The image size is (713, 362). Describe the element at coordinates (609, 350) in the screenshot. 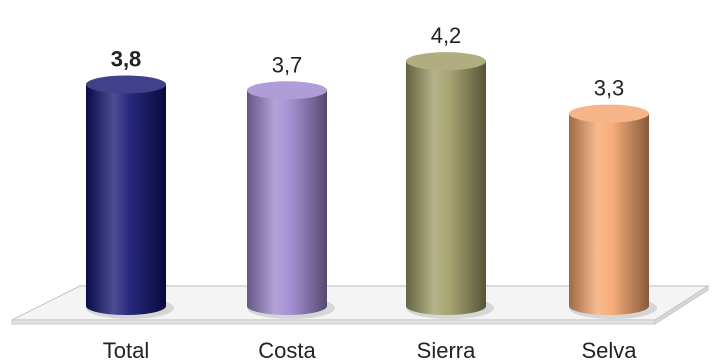

I see `category-label: Selva` at that location.